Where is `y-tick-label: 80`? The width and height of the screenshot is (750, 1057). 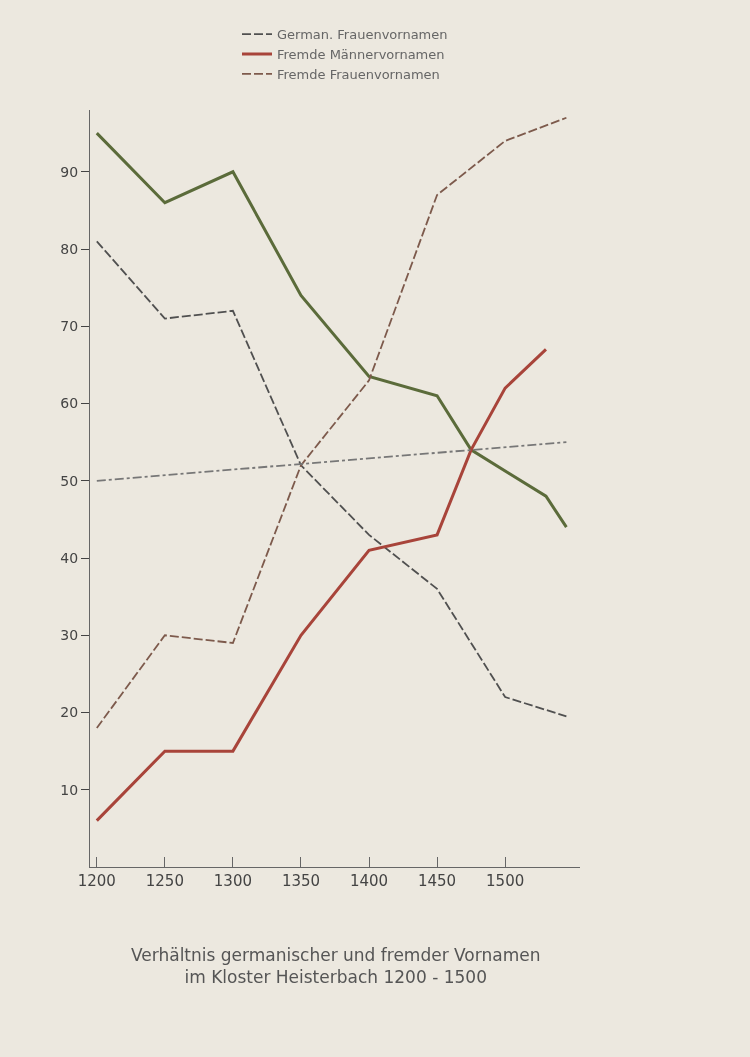 y-tick-label: 80 is located at coordinates (69, 248).